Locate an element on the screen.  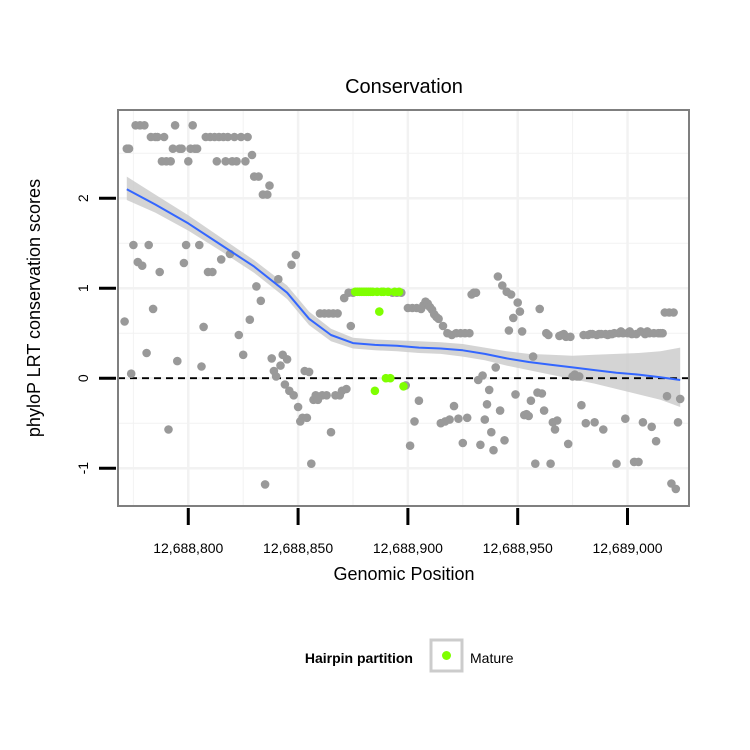
x-tick-label: 12,688,800 is located at coordinates (188, 548).